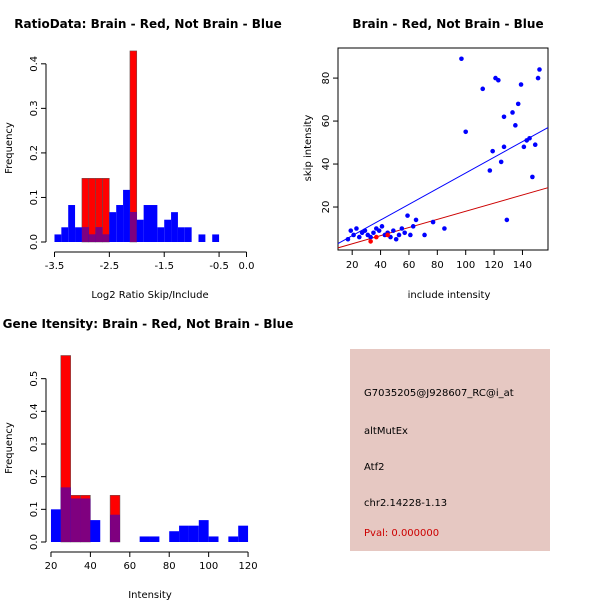 The width and height of the screenshot is (600, 600). Describe the element at coordinates (34, 509) in the screenshot. I see `gene-y-tick-label: 0.1` at that location.